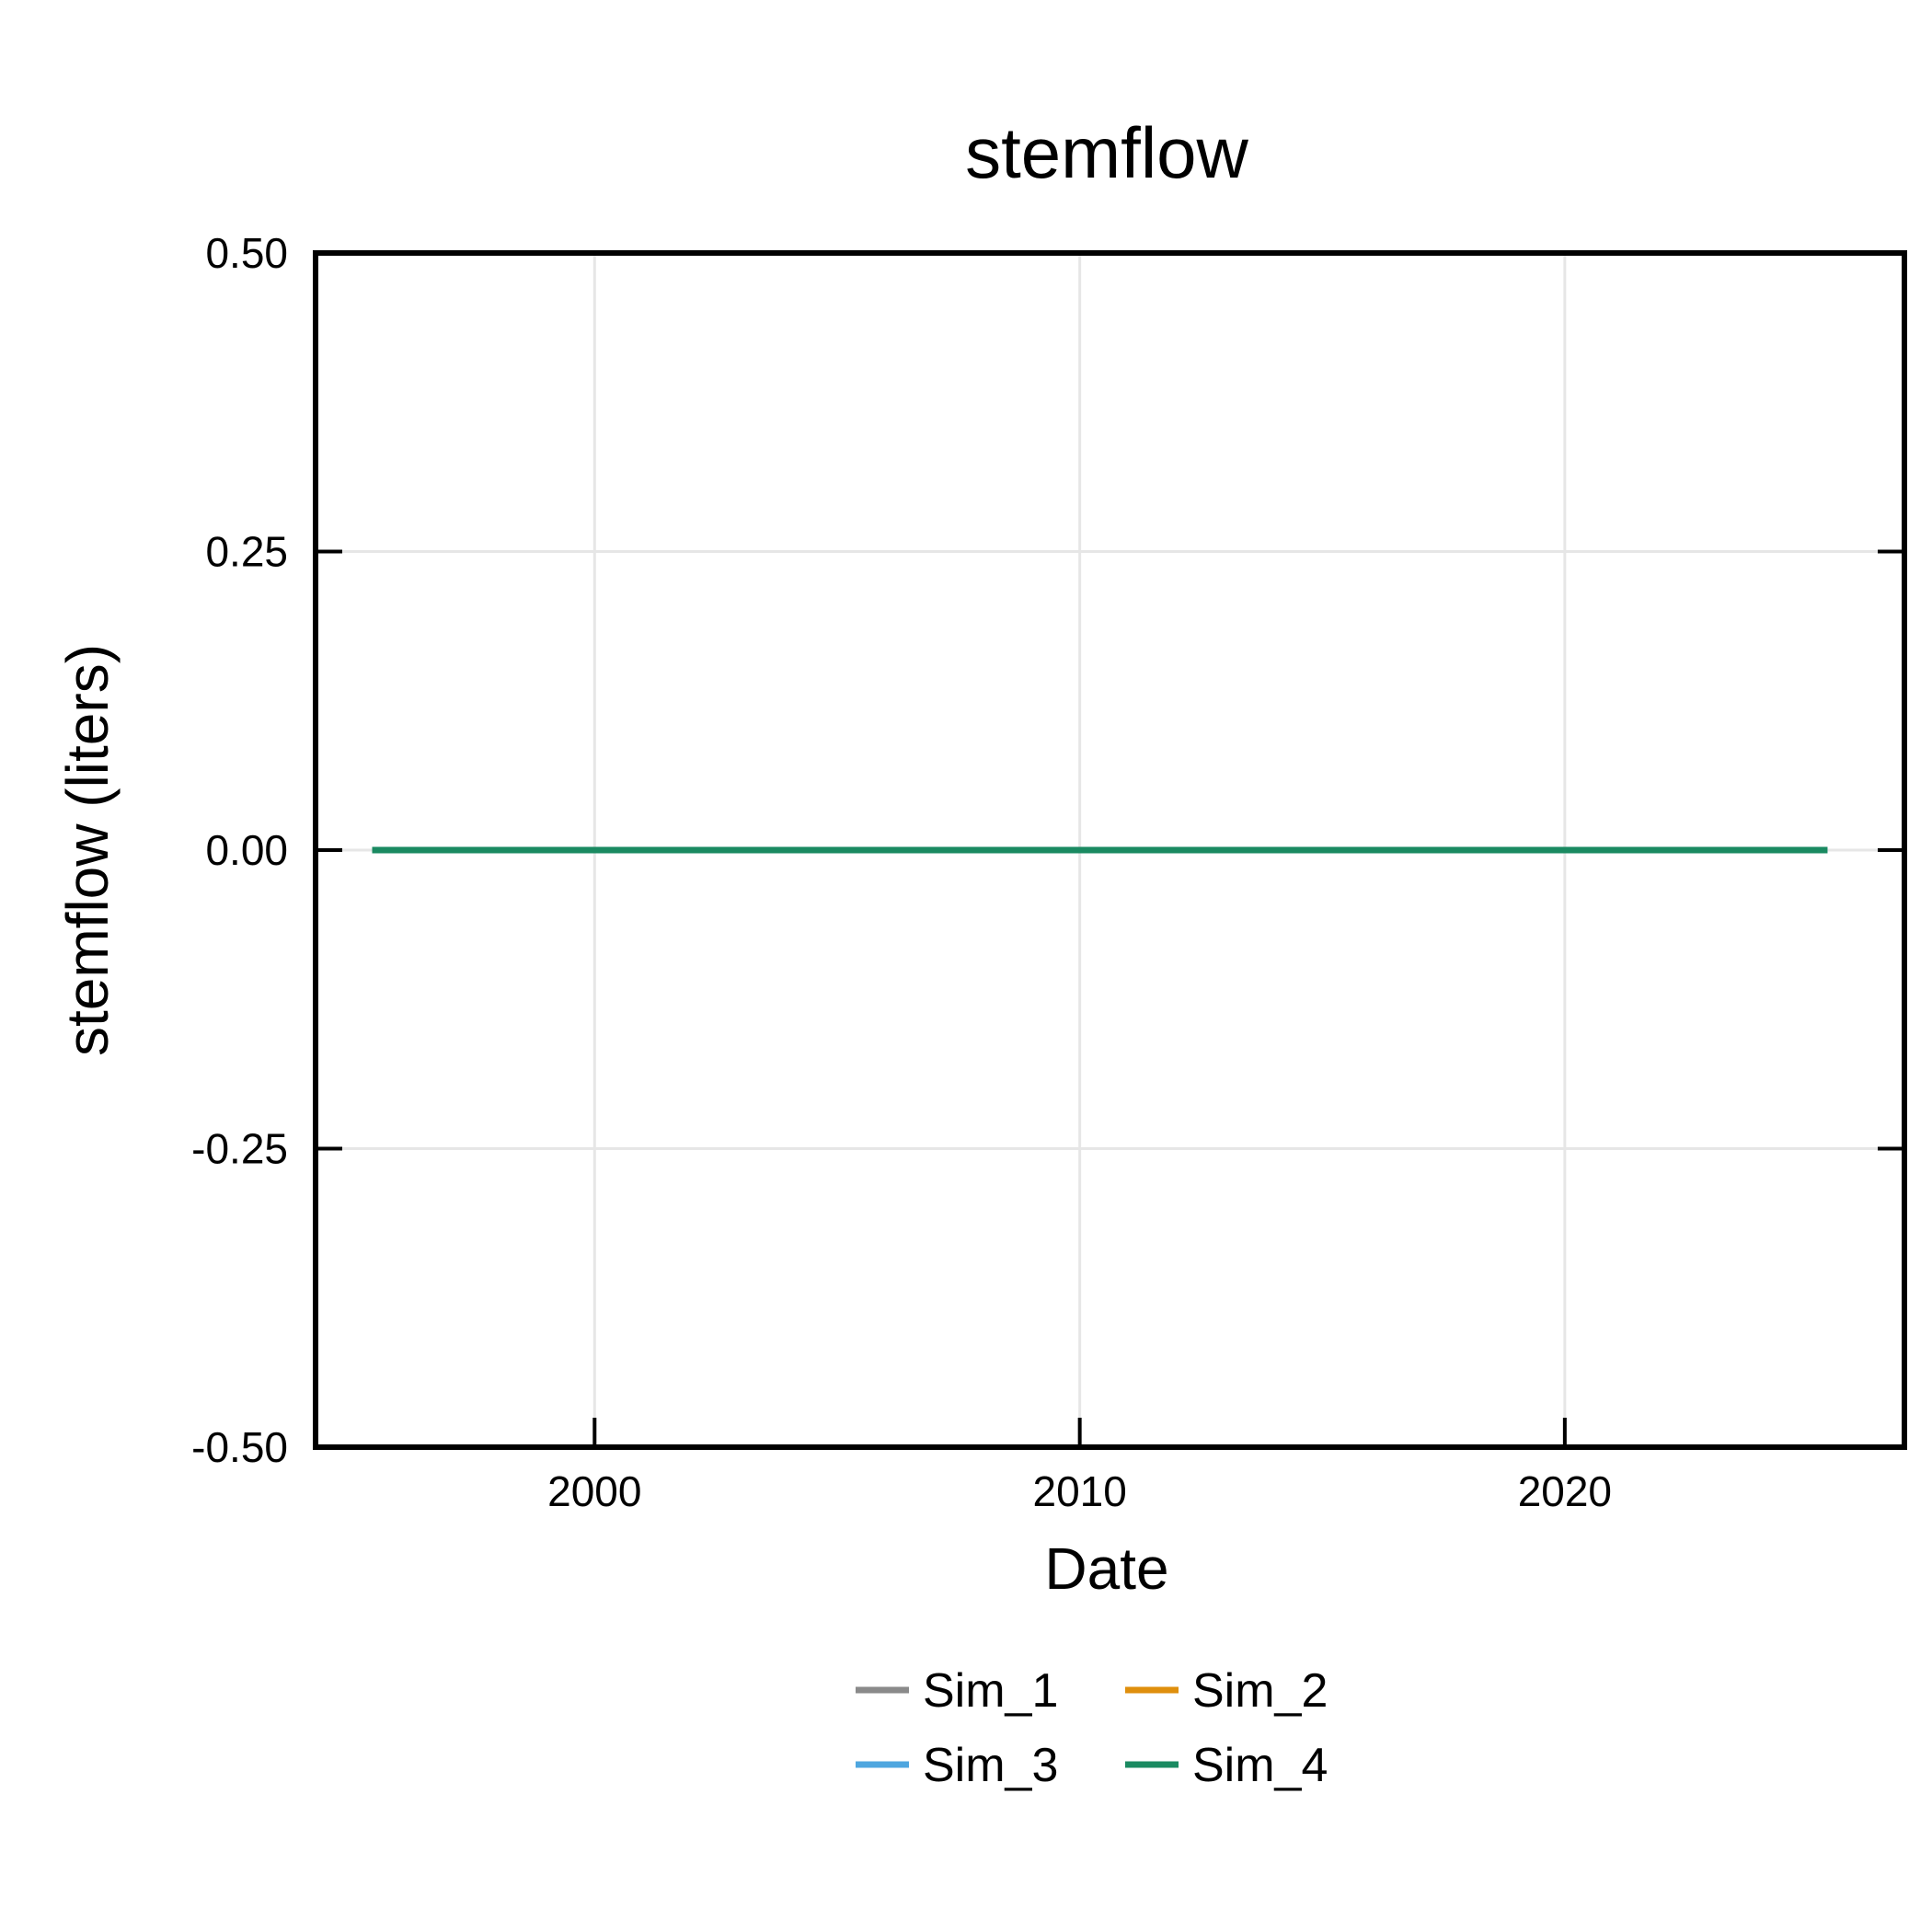  What do you see at coordinates (246, 253) in the screenshot?
I see `y-tick-label: 0.50` at bounding box center [246, 253].